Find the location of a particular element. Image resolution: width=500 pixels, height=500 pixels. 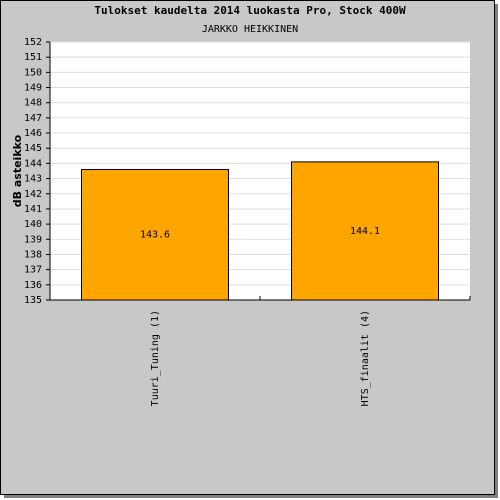

y-tick-label: 144 is located at coordinates (33, 163).